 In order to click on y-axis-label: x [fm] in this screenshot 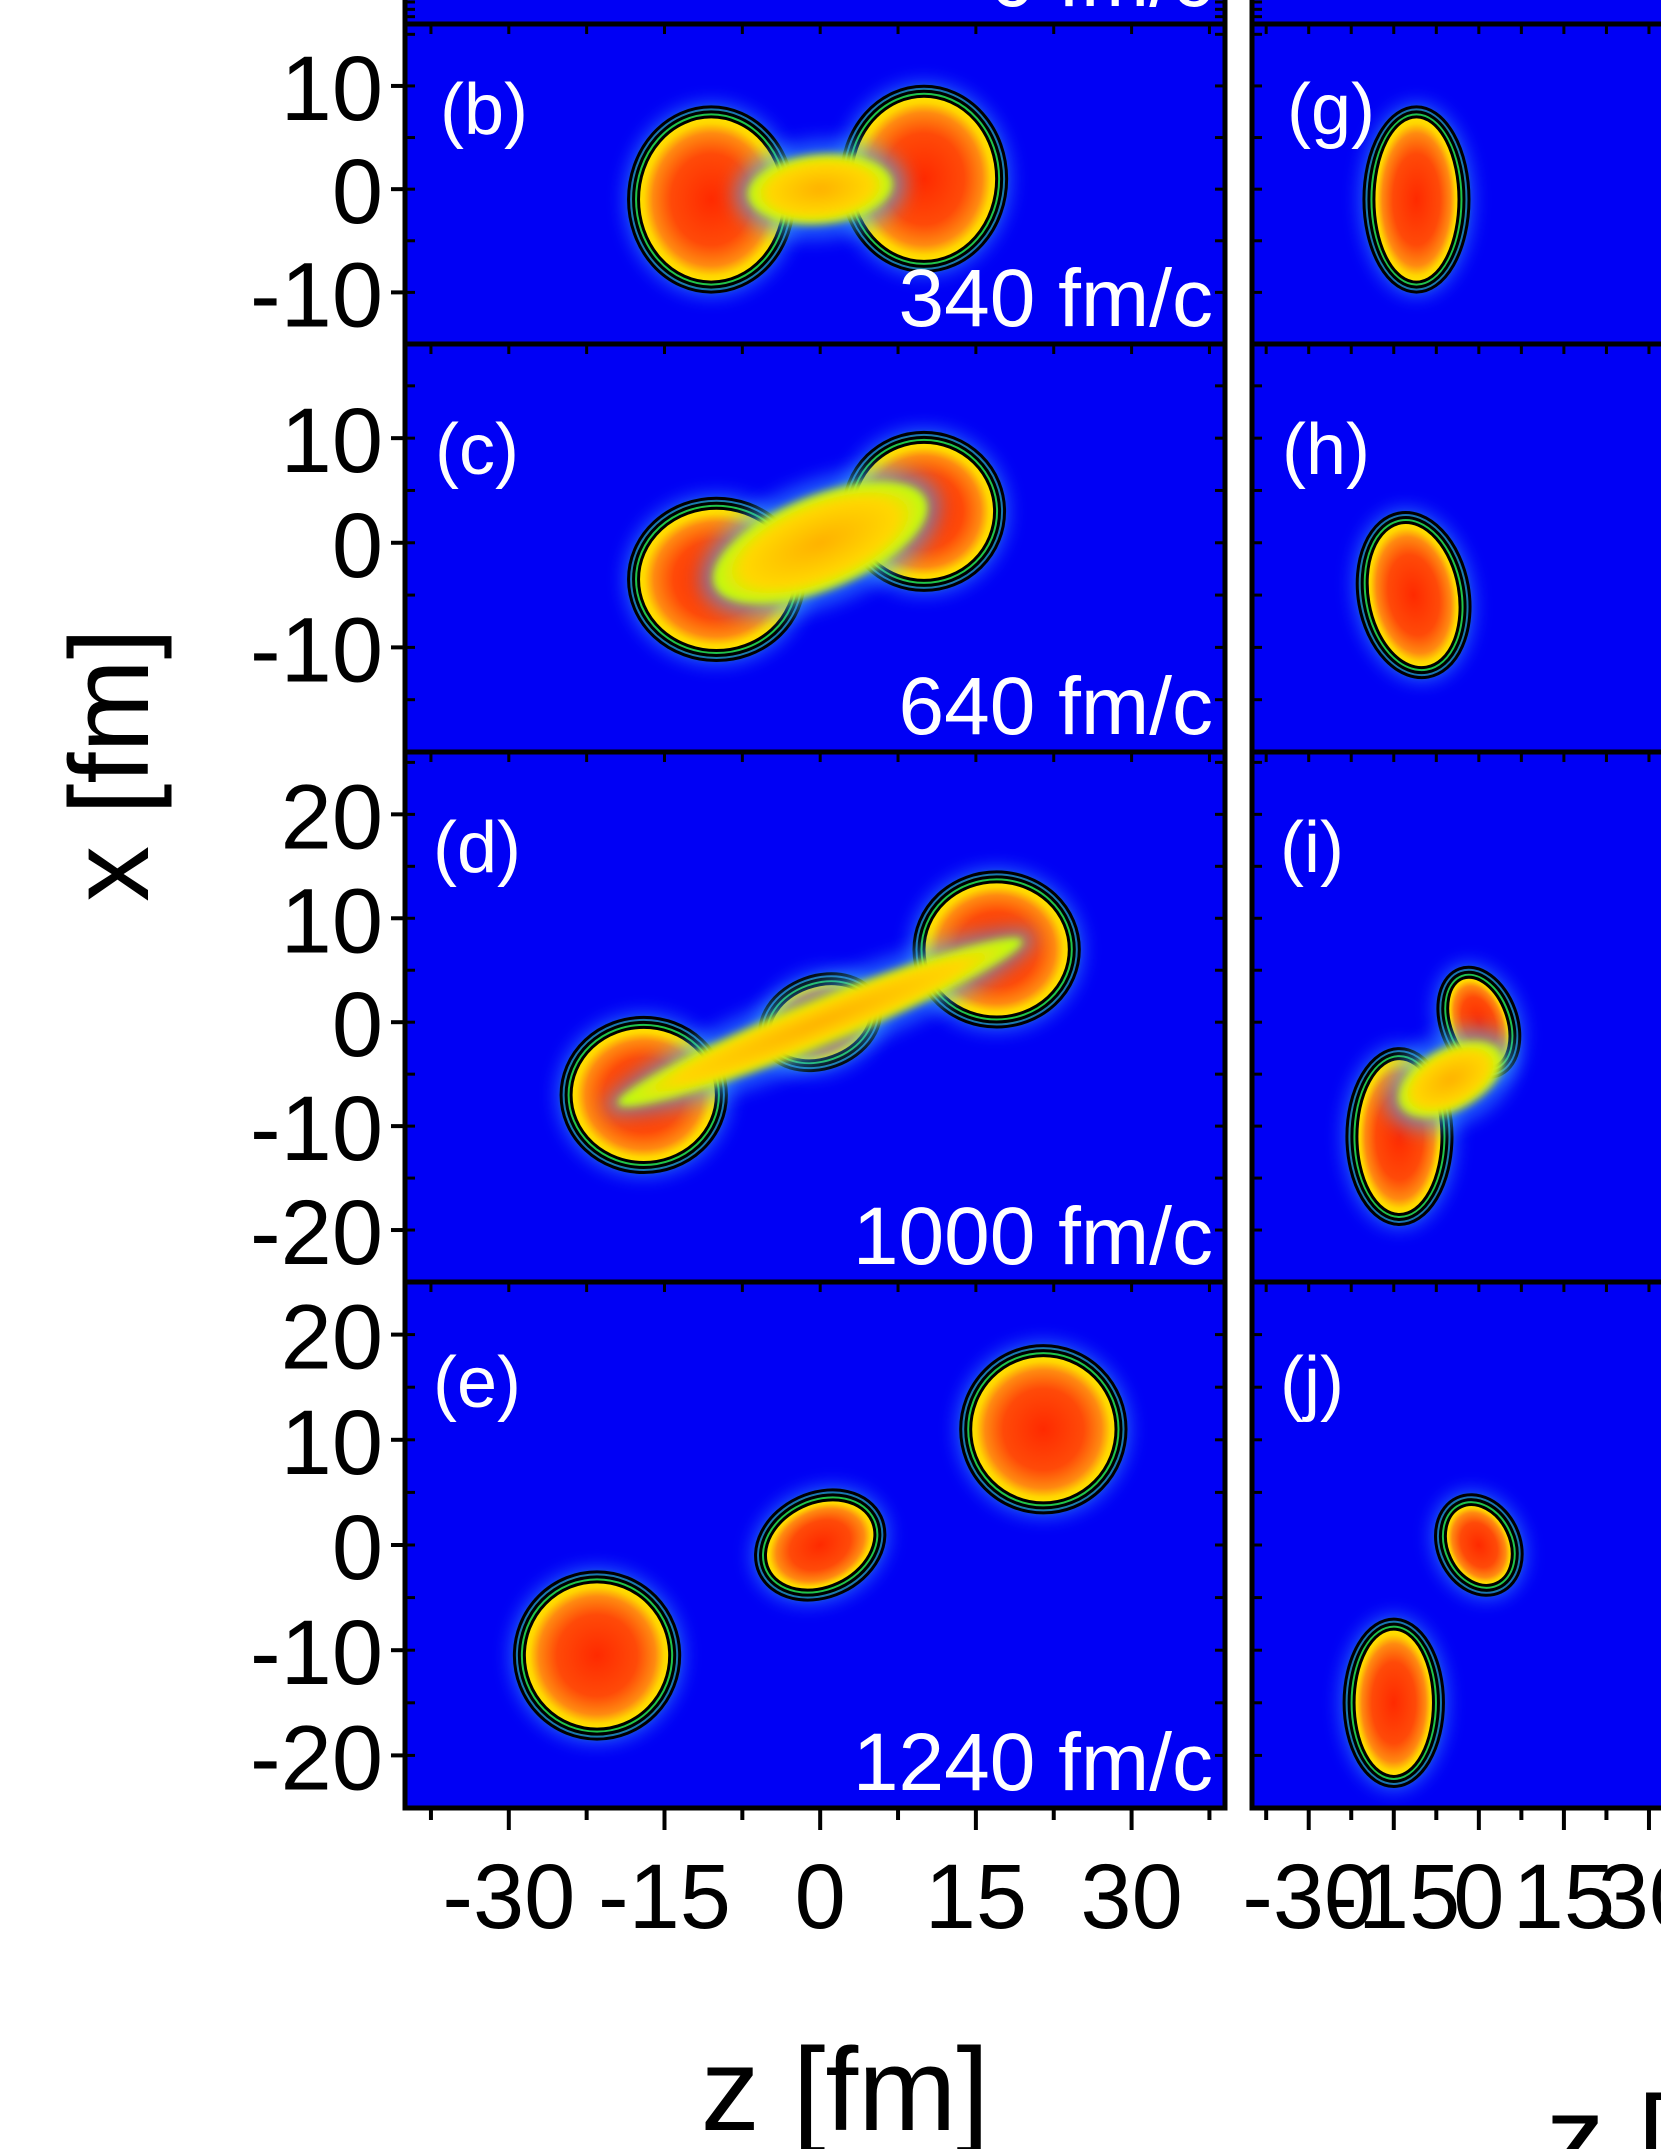, I will do `click(109, 765)`.